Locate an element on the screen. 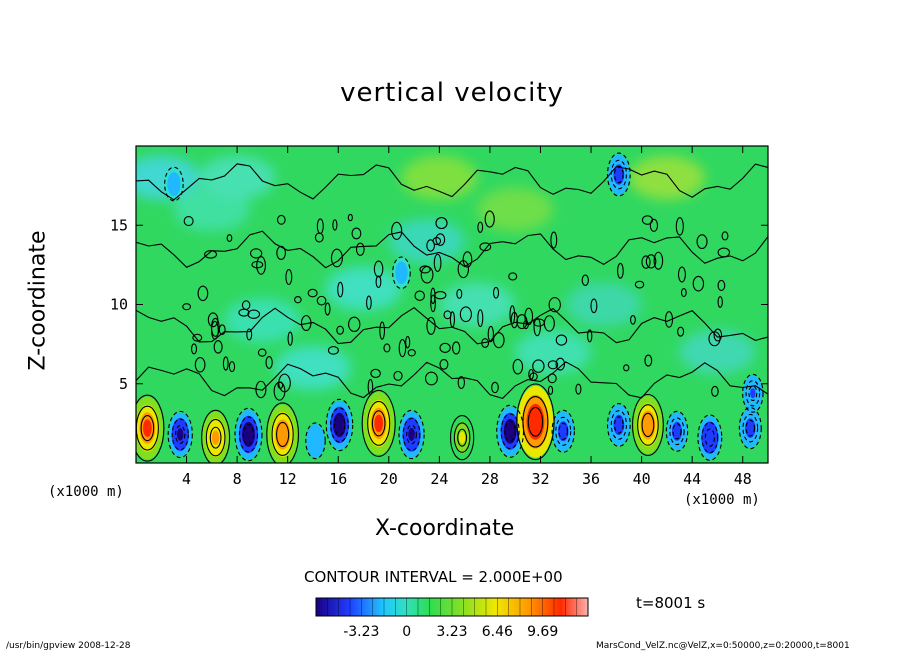 Image resolution: width=904 pixels, height=654 pixels. x-tick-label: 8 is located at coordinates (237, 479).